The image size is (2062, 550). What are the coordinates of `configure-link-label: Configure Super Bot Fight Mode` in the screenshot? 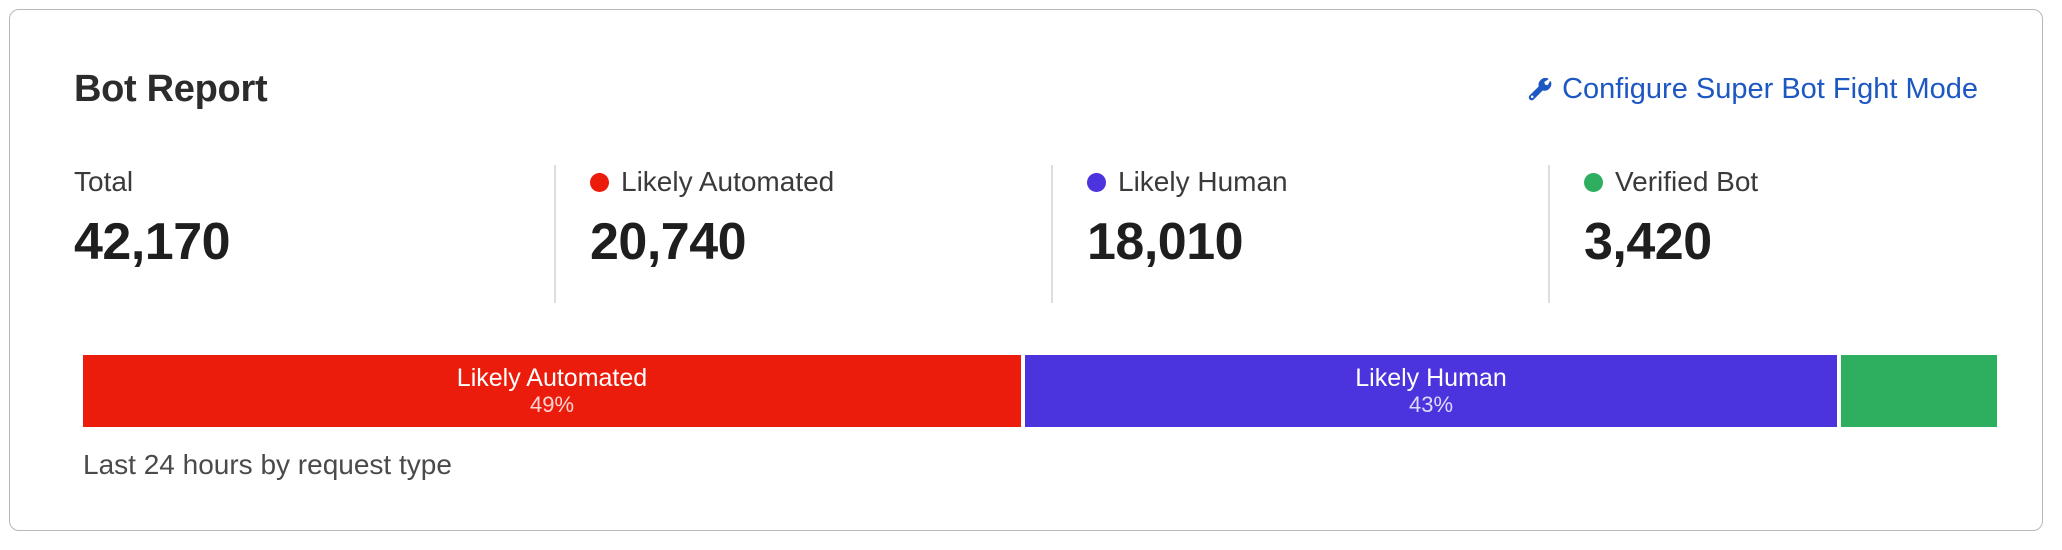 It's located at (1770, 89).